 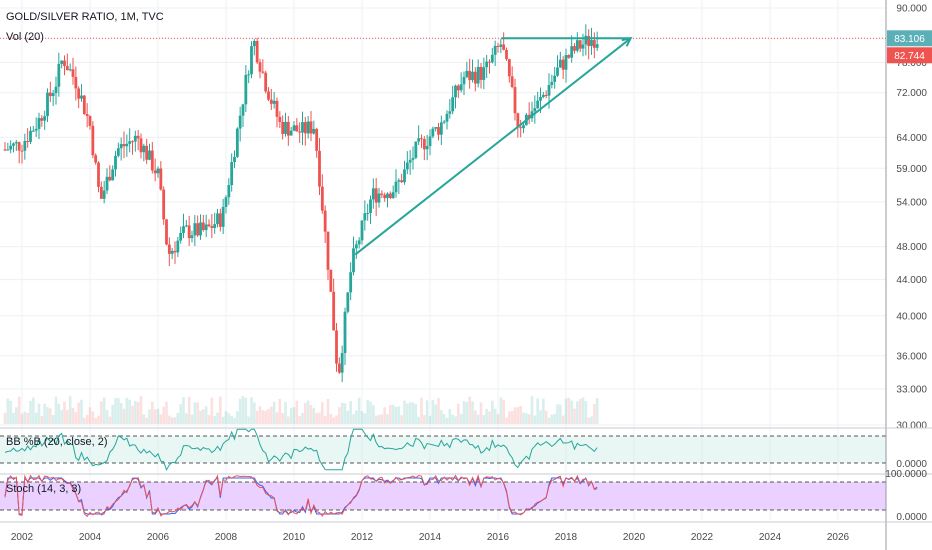 What do you see at coordinates (493, 146) in the screenshot?
I see `rising-trendline` at bounding box center [493, 146].